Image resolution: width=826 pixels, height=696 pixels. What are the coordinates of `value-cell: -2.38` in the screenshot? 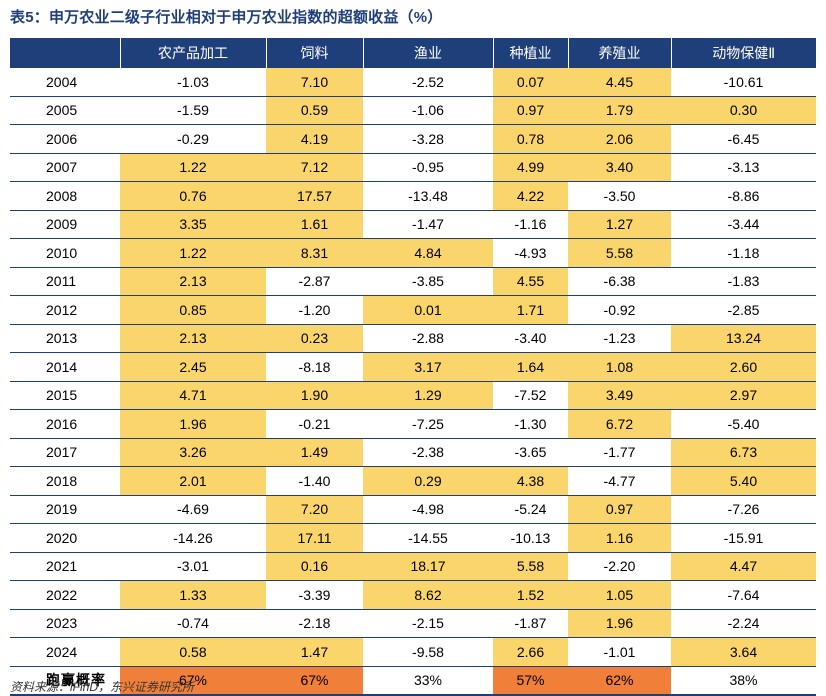 It's located at (428, 452).